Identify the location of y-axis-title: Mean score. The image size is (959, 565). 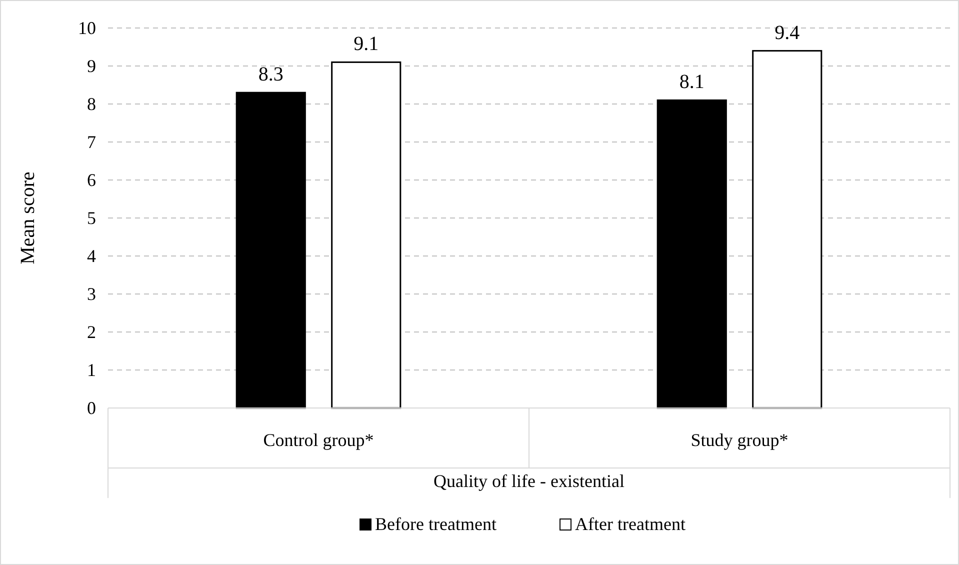
(28, 218).